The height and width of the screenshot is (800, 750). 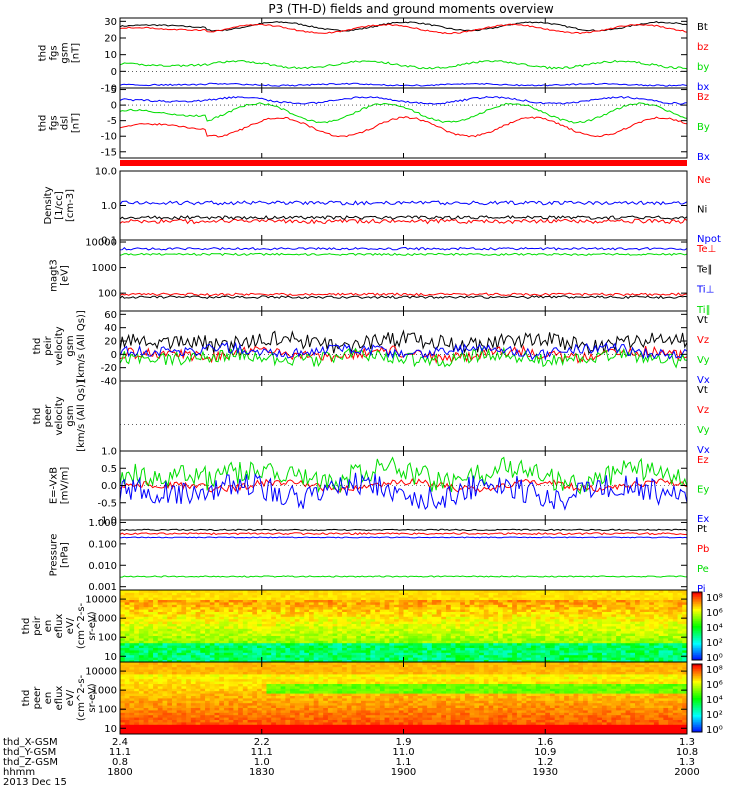 I want to click on y-tick-label: 0.0, so click(x=109, y=486).